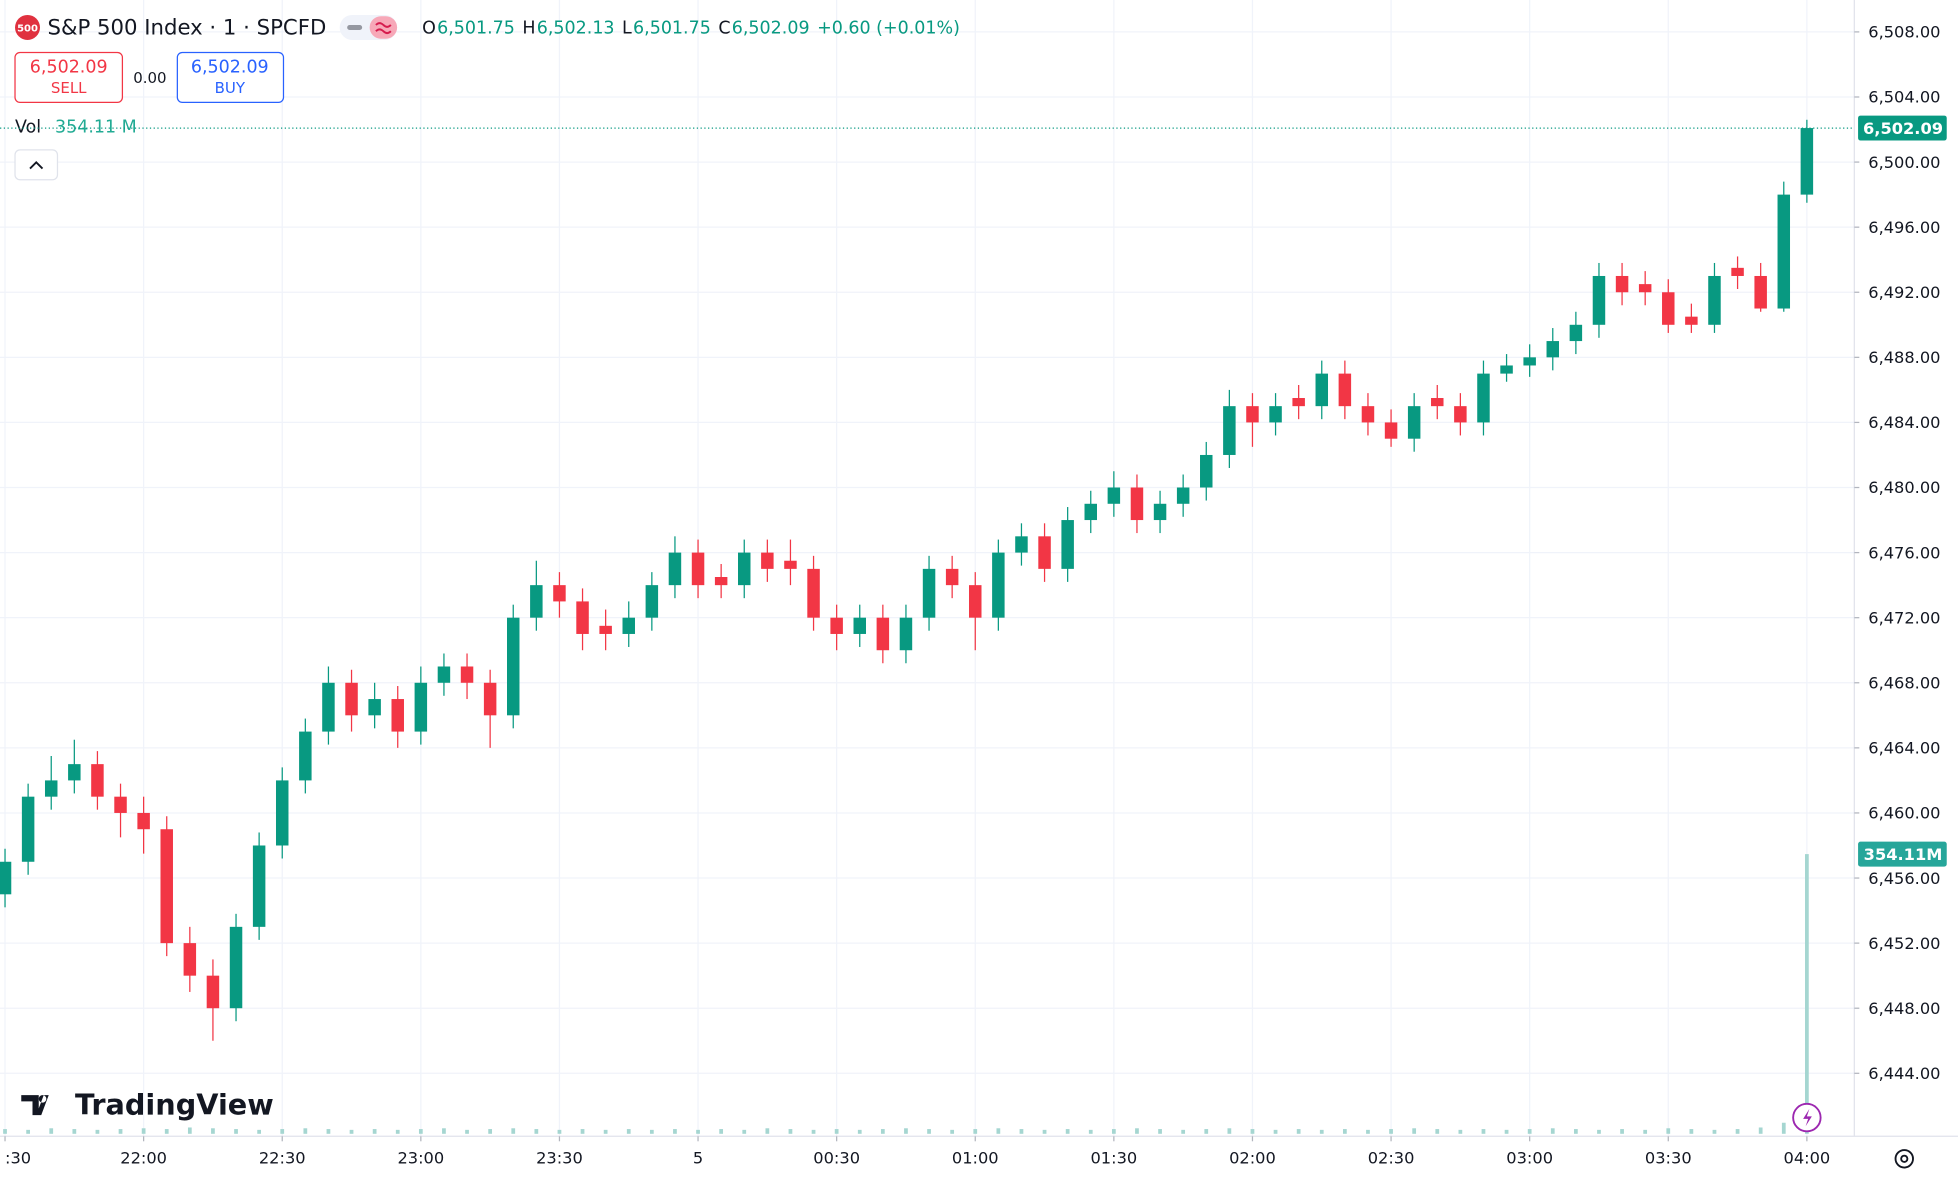  I want to click on x-tick-label: 03:30, so click(1668, 1157).